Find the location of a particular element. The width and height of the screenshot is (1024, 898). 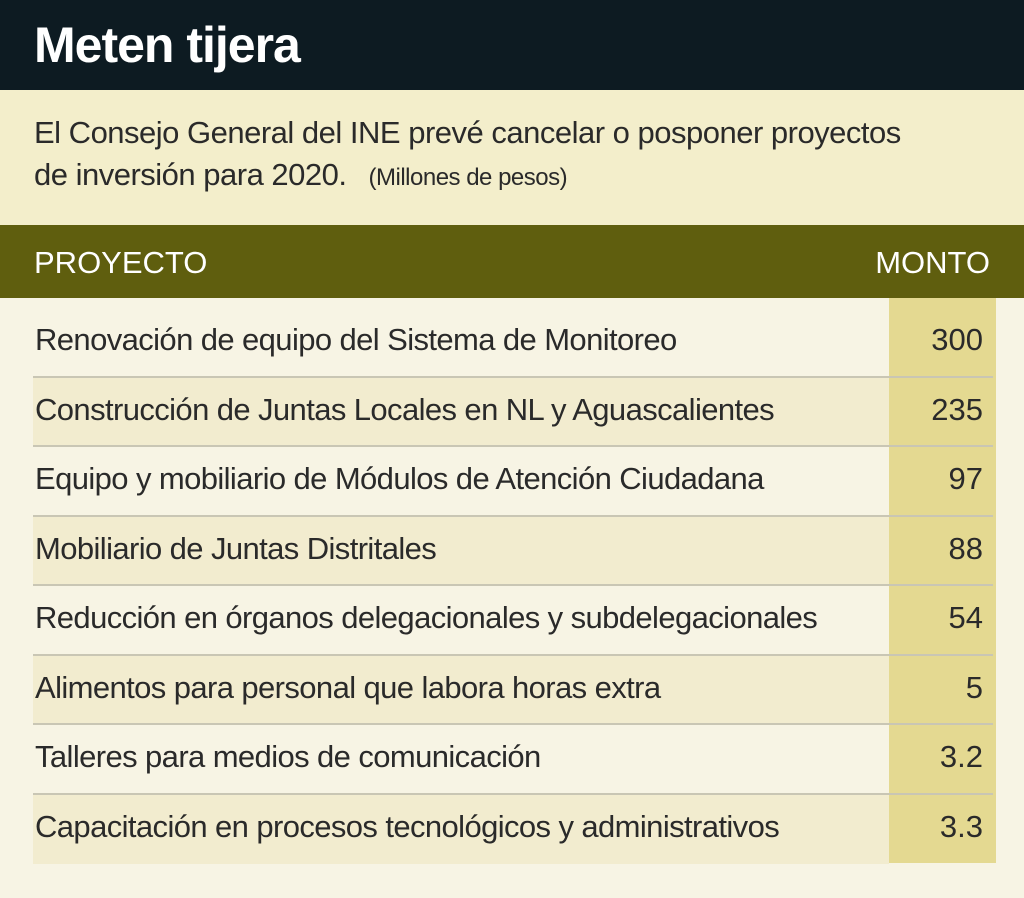

project-amount: 97 is located at coordinates (965, 478).